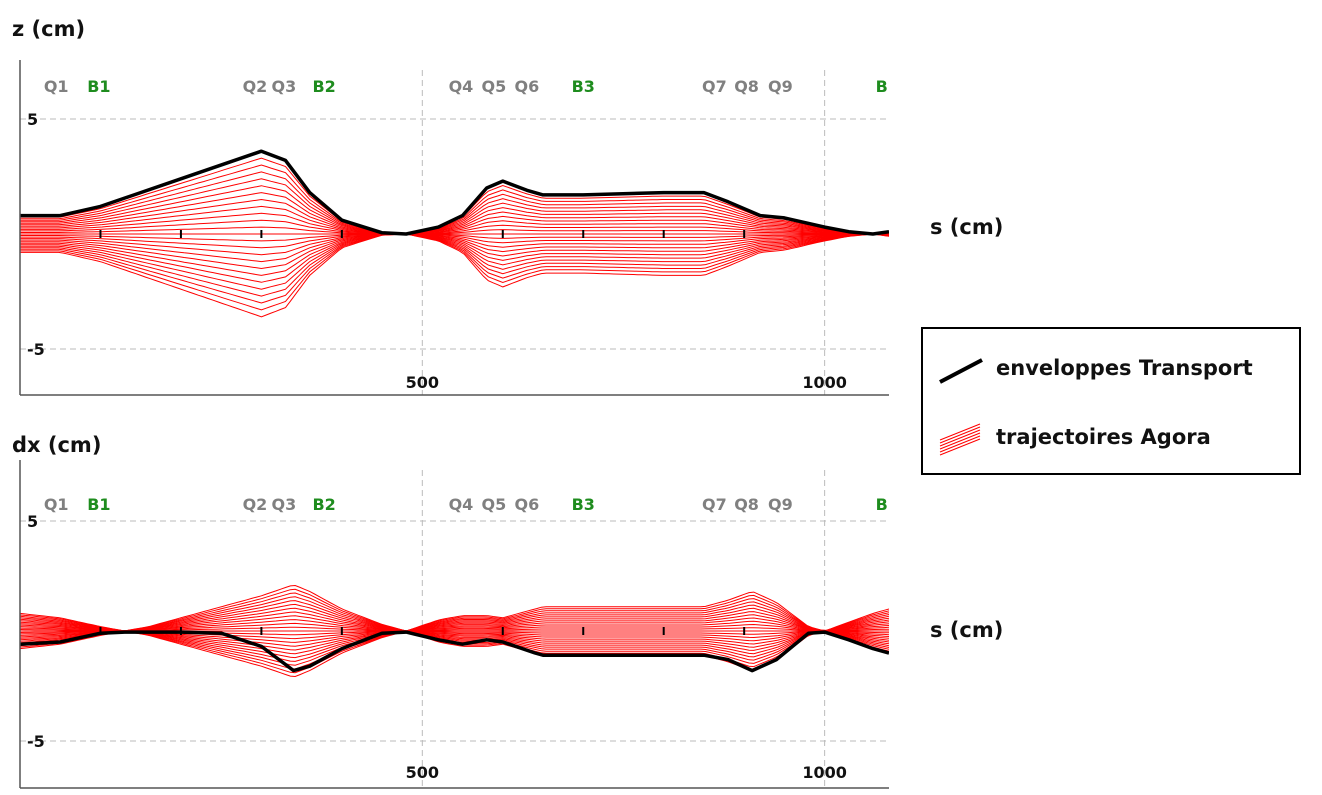 This screenshot has height=795, width=1322. I want to click on z-axis-label: z (cm), so click(48, 29).